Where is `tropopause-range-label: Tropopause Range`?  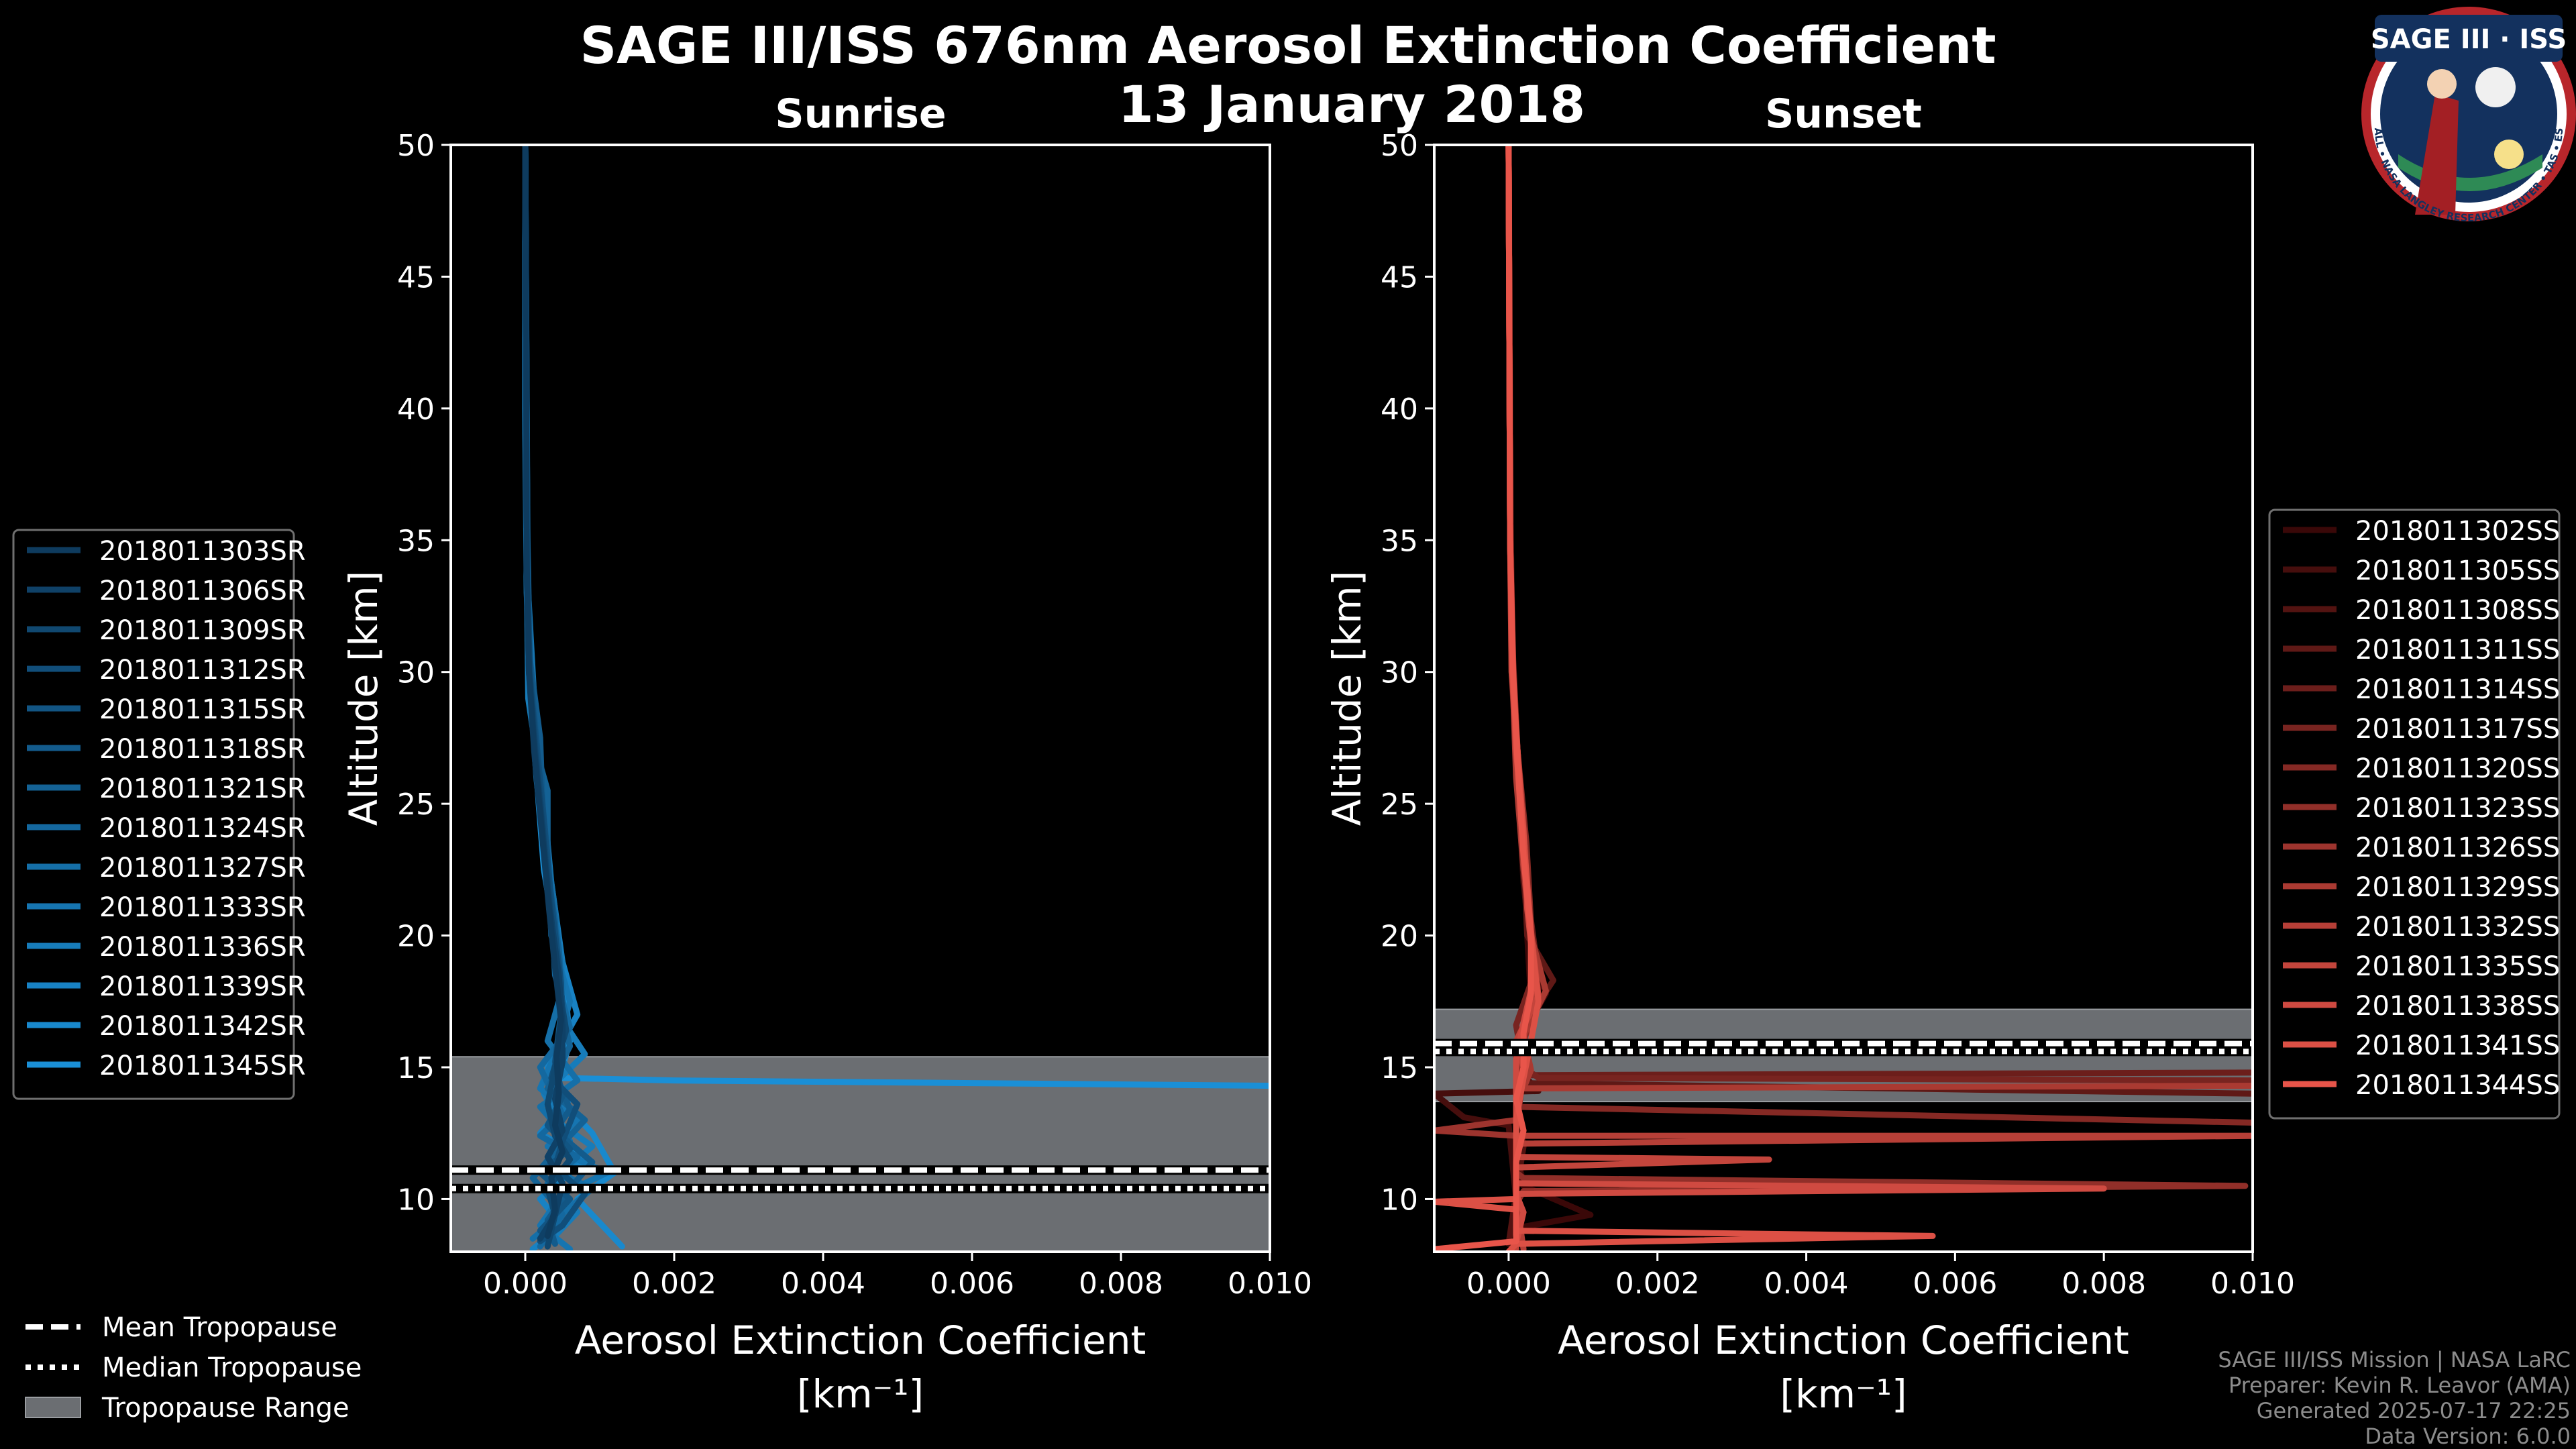 tropopause-range-label: Tropopause Range is located at coordinates (225, 1408).